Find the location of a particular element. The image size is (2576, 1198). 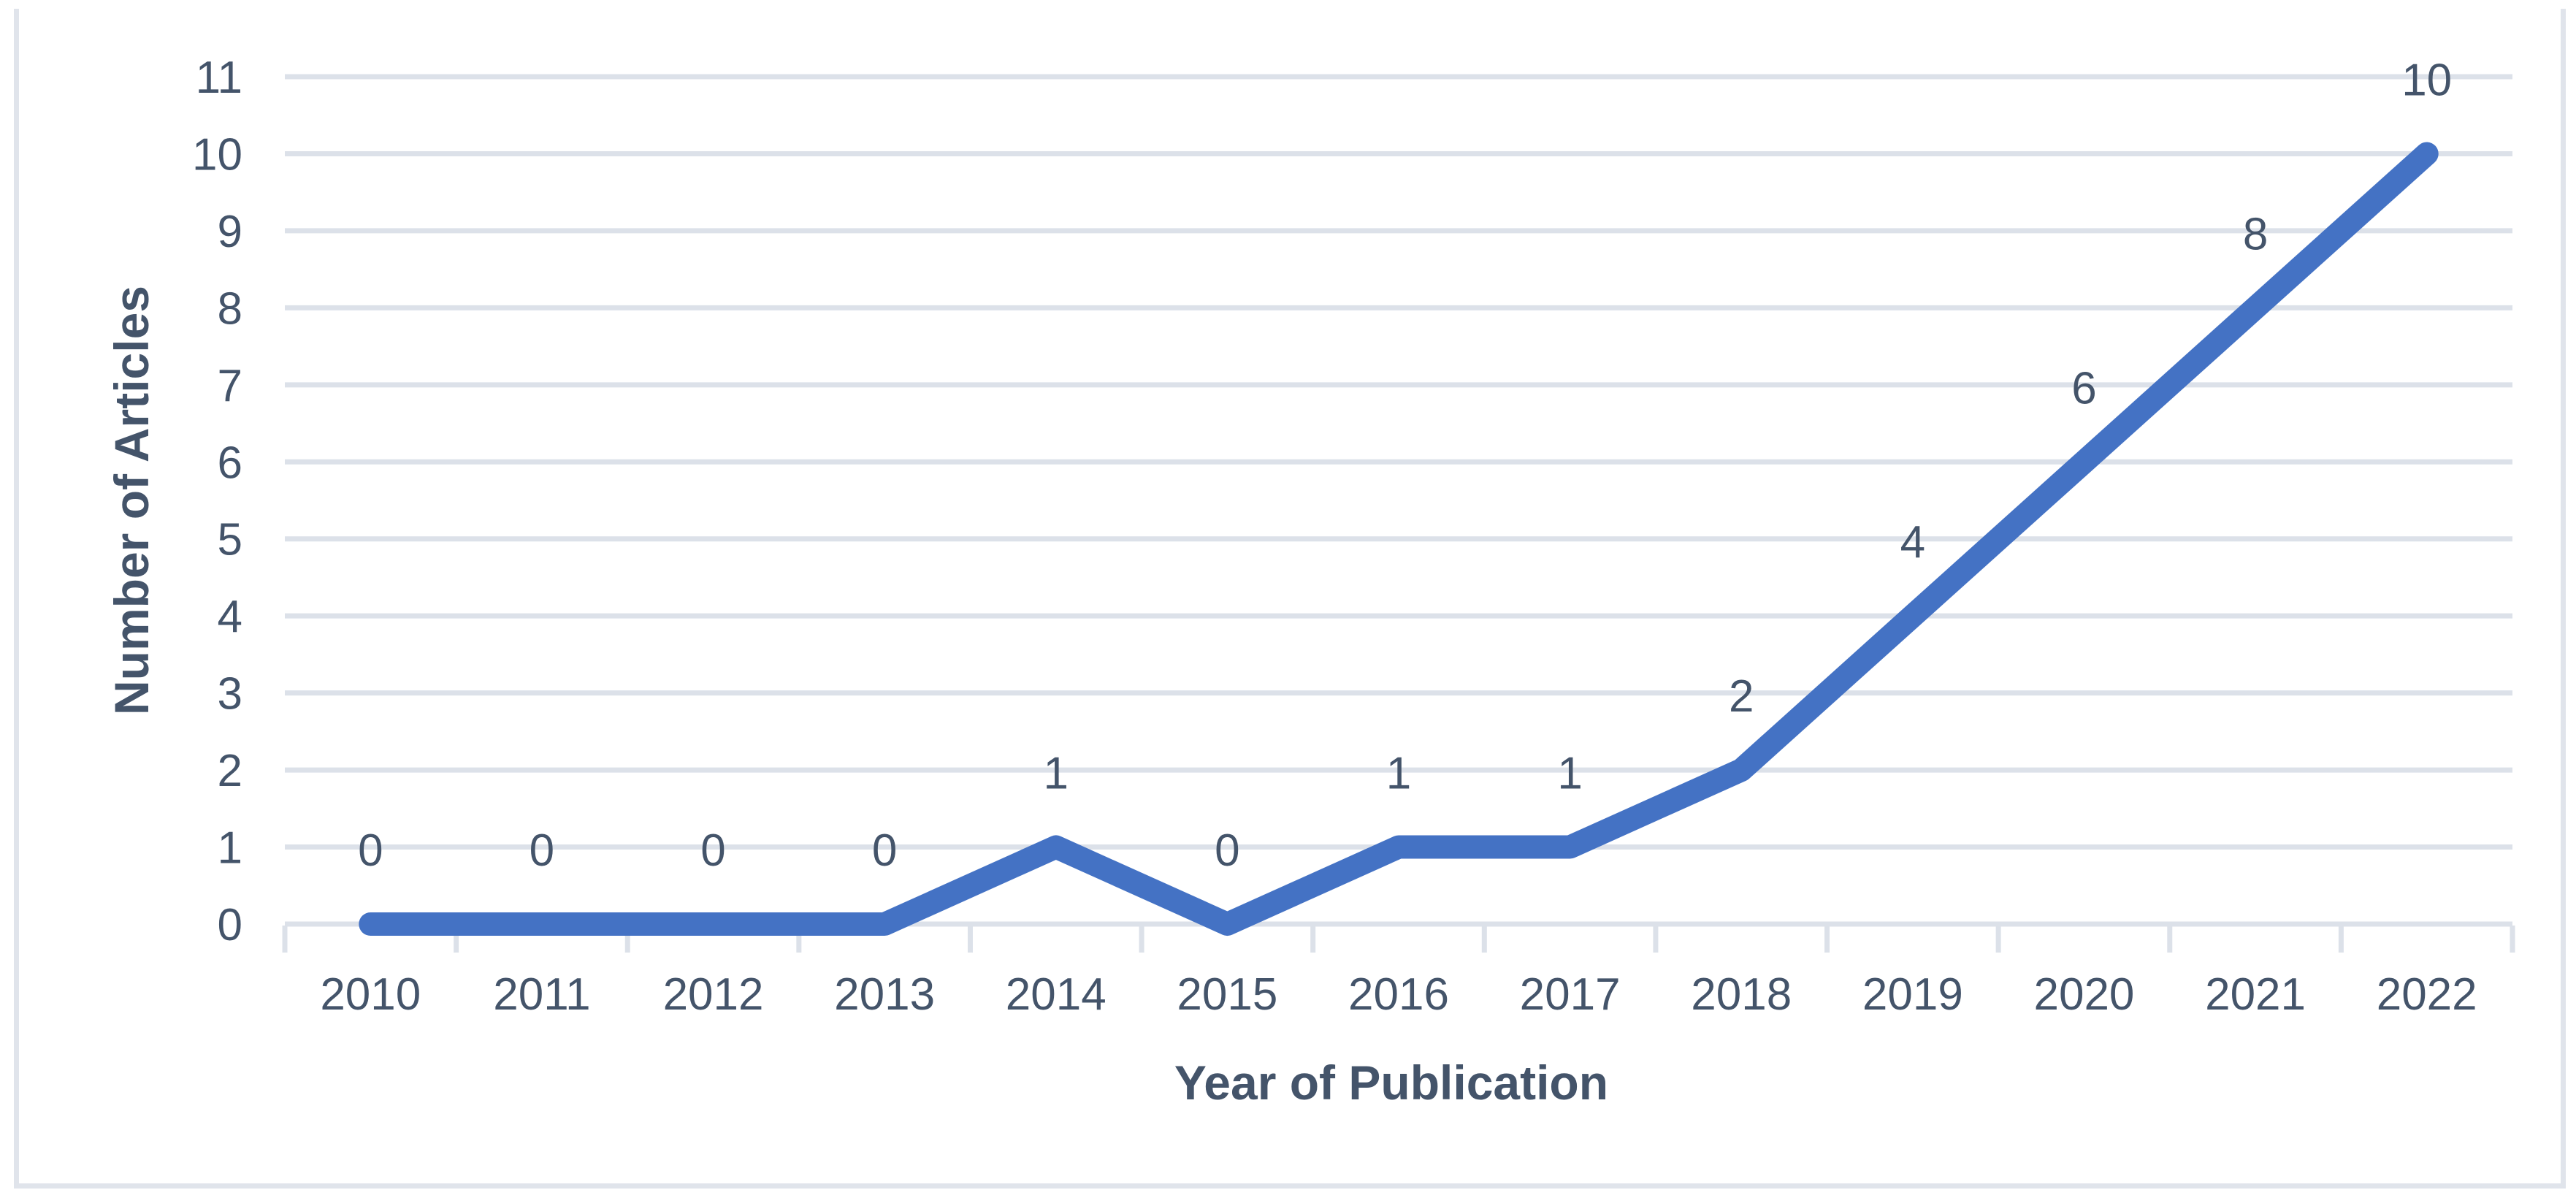

data-label: 2 is located at coordinates (1741, 696).